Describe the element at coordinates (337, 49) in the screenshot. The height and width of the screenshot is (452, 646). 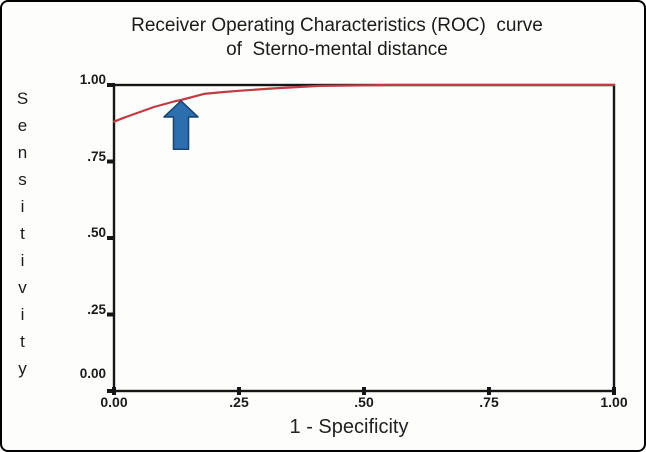
I see `chart-title-line2: of Sterno-mental distance` at that location.